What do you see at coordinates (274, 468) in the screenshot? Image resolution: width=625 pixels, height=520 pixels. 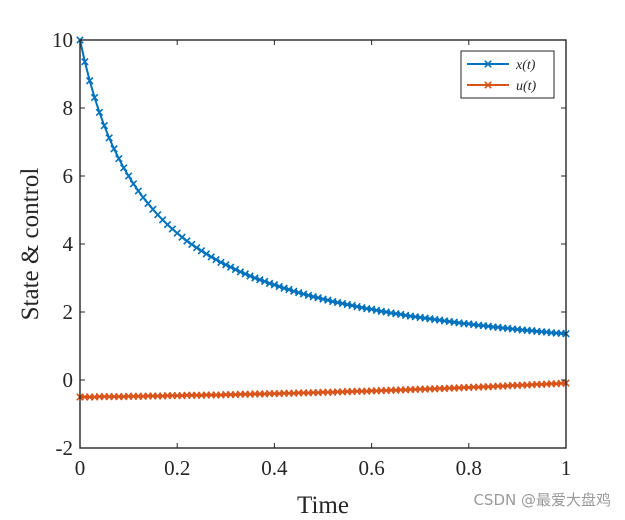 I see `x-tick-label: 0.4` at bounding box center [274, 468].